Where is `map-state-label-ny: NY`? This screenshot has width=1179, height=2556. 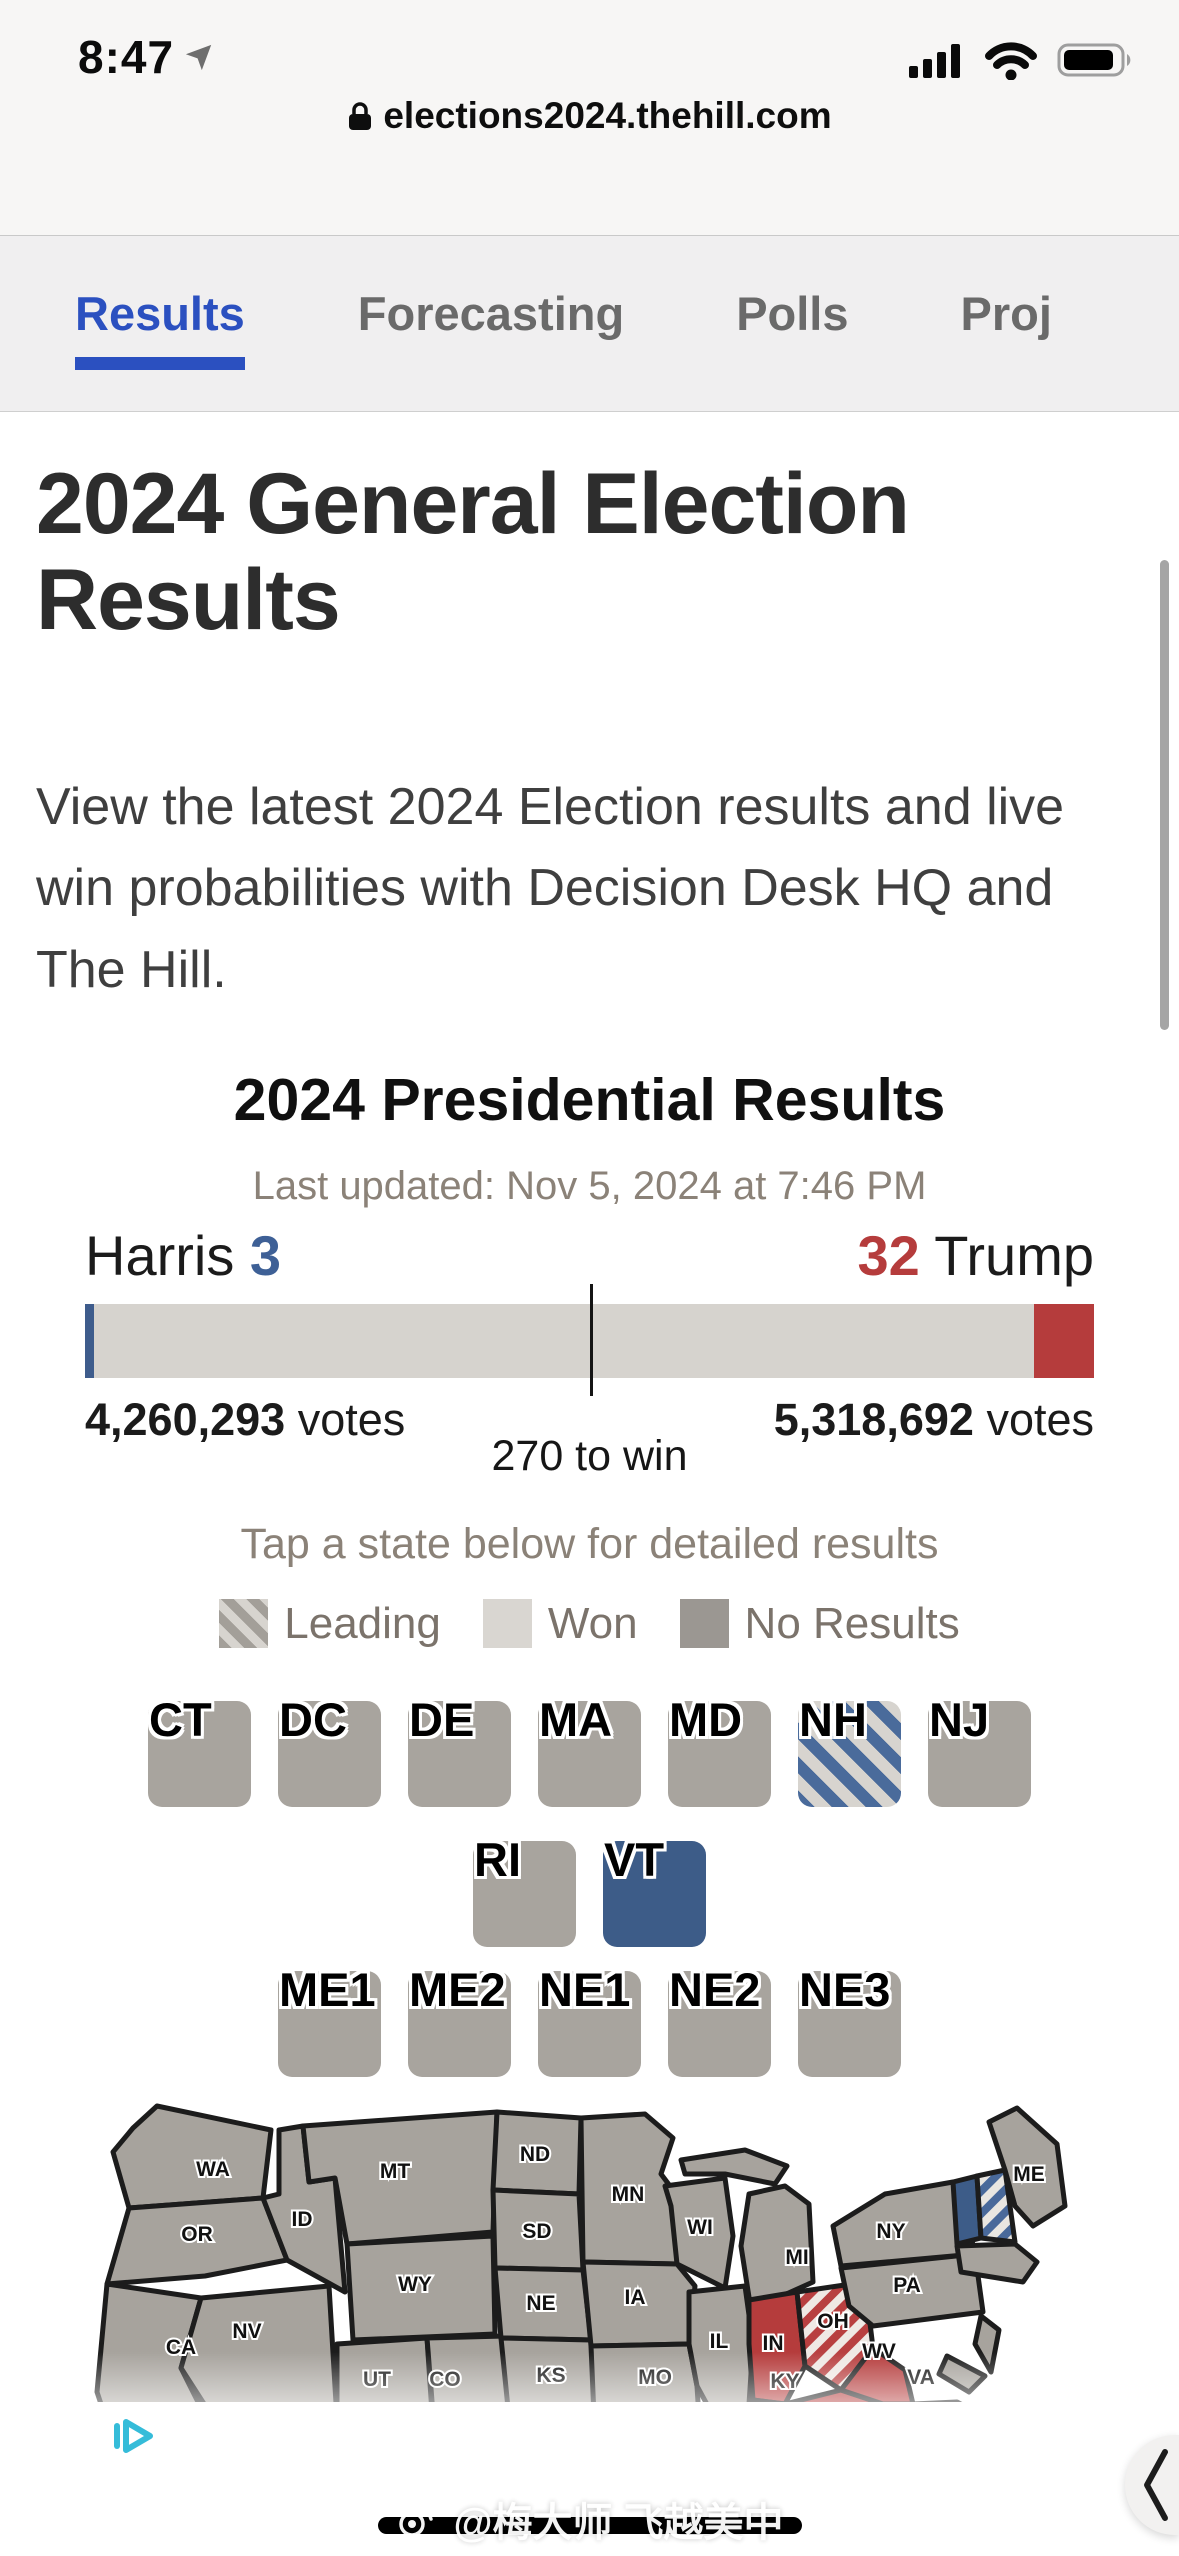 map-state-label-ny: NY is located at coordinates (890, 2231).